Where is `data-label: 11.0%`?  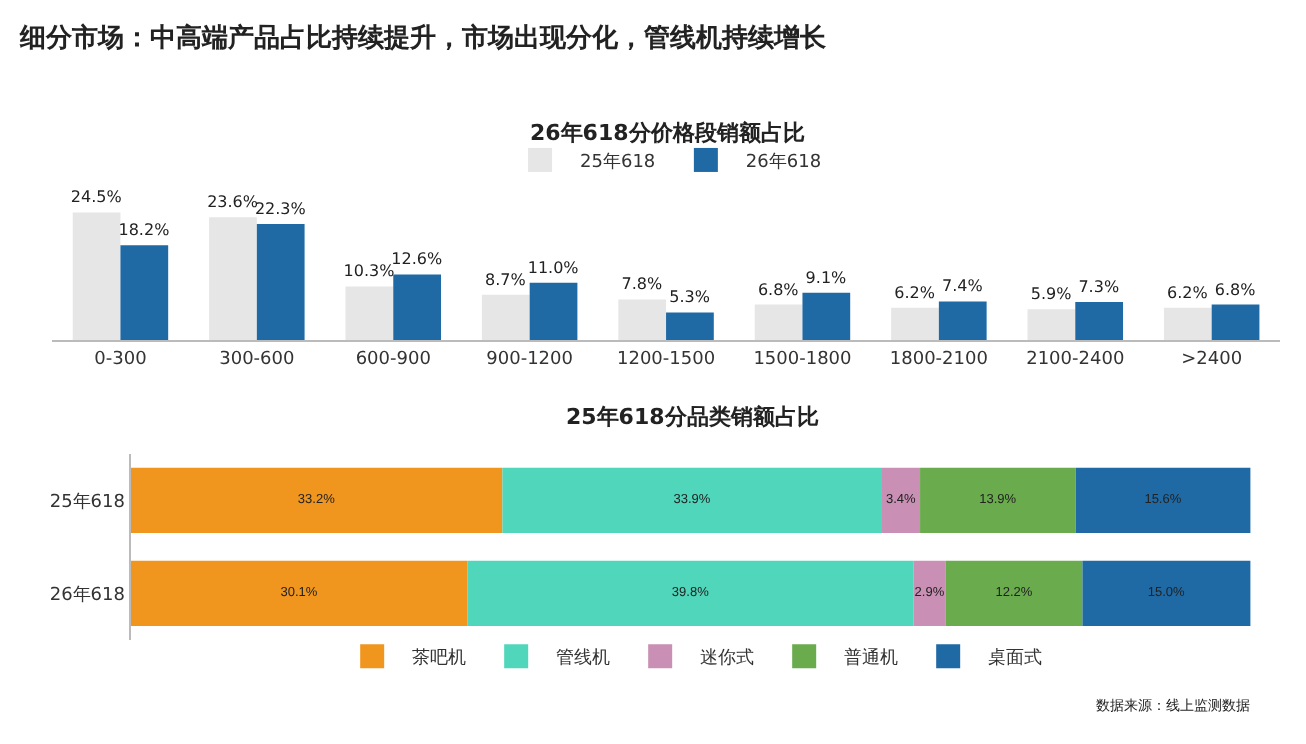
data-label: 11.0% is located at coordinates (553, 267).